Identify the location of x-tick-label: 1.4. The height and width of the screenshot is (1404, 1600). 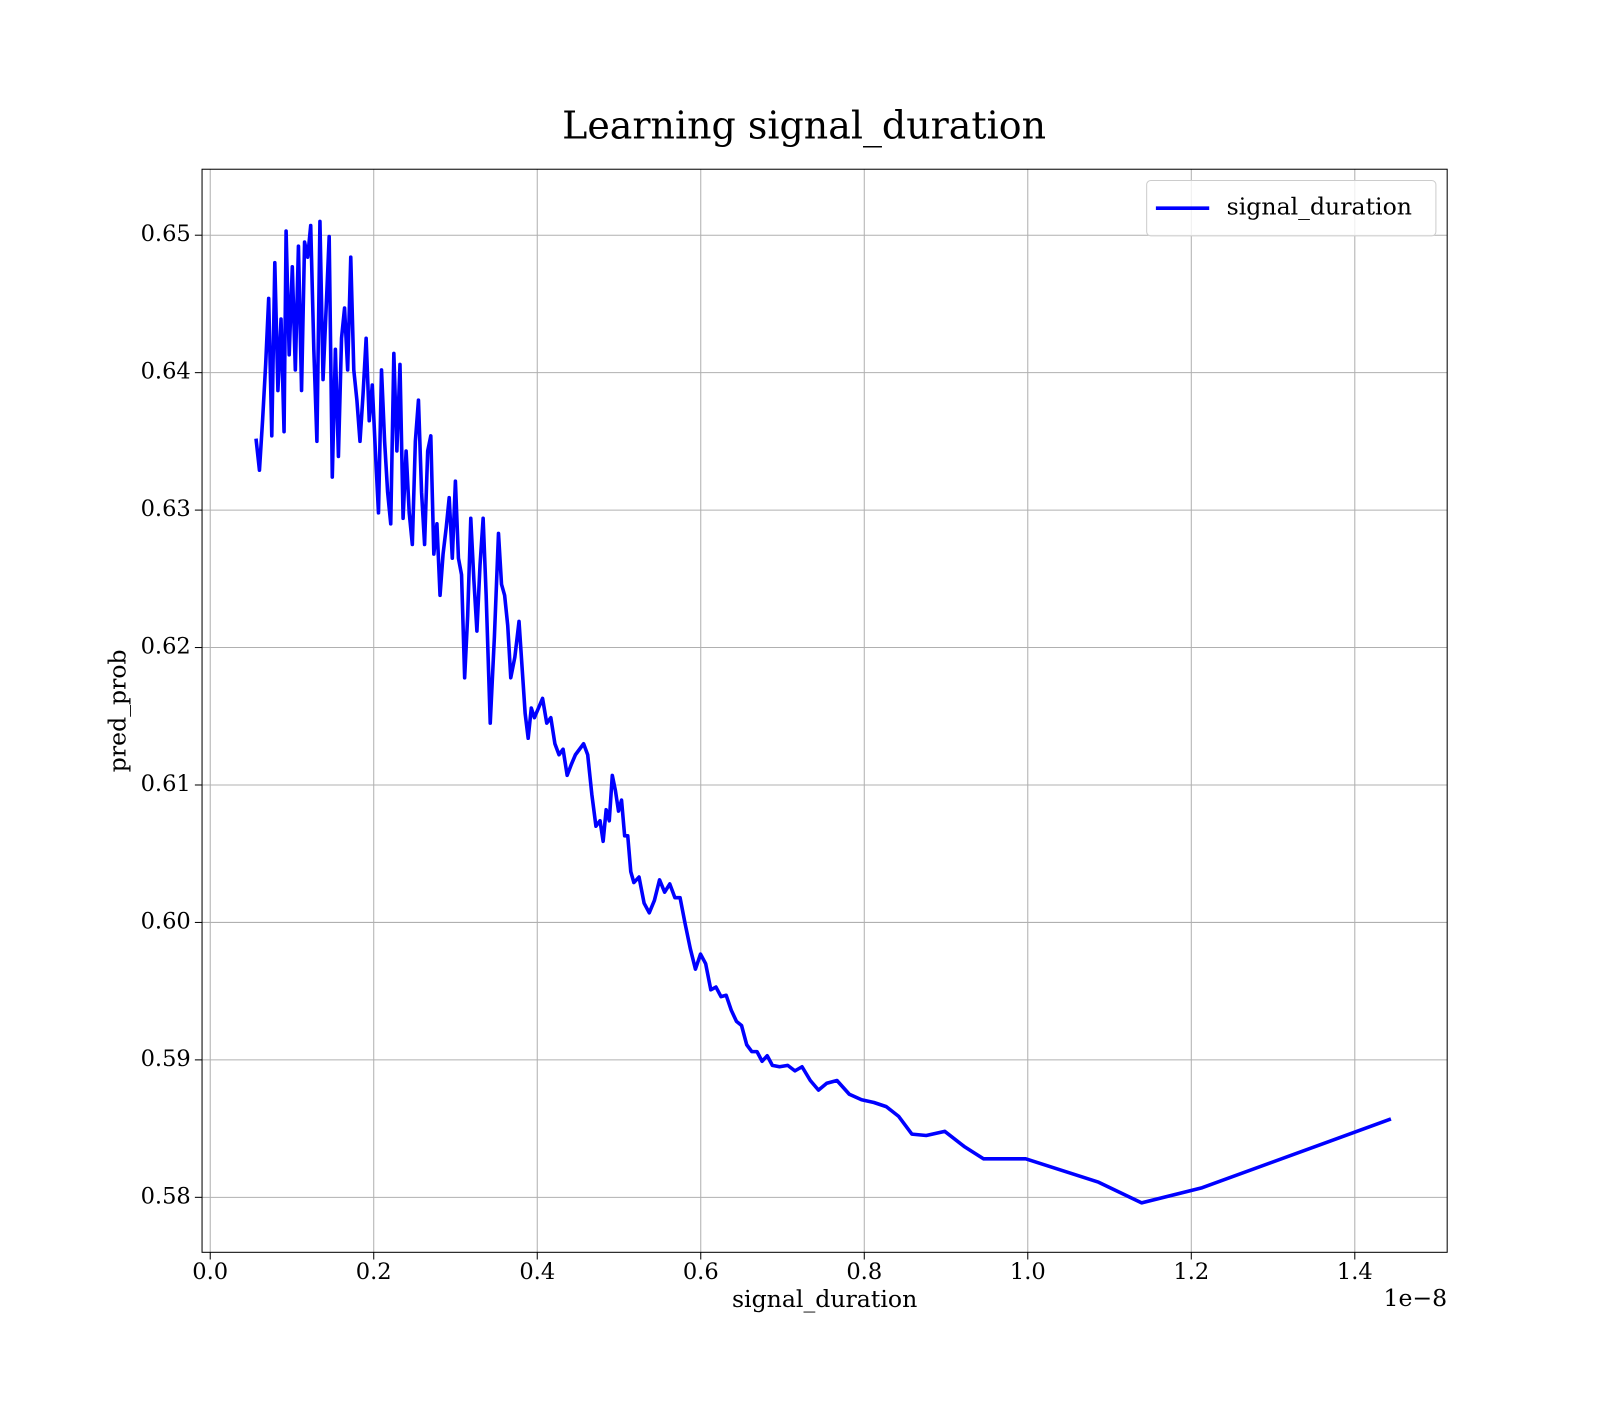
(1355, 1272).